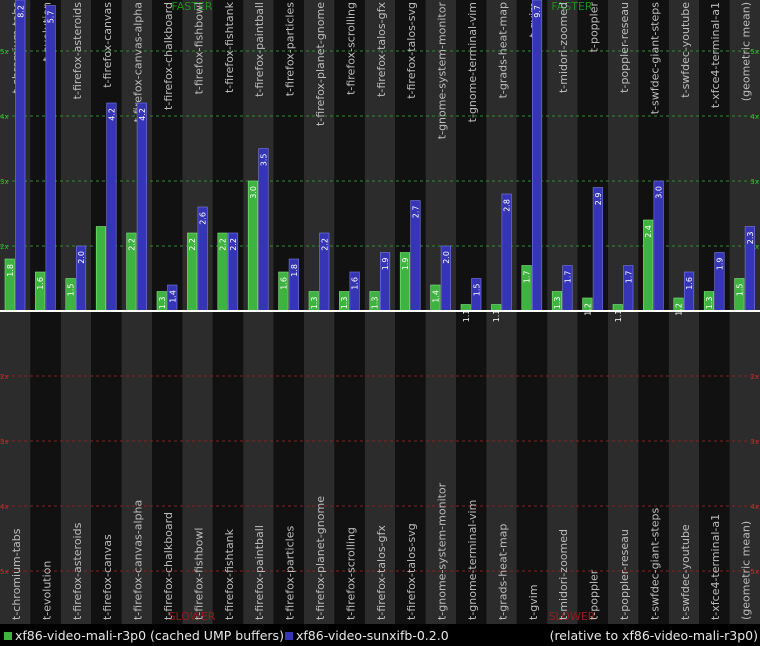 The width and height of the screenshot is (760, 646). What do you see at coordinates (4, 377) in the screenshot?
I see `slower-tick-label-left: 2x` at bounding box center [4, 377].